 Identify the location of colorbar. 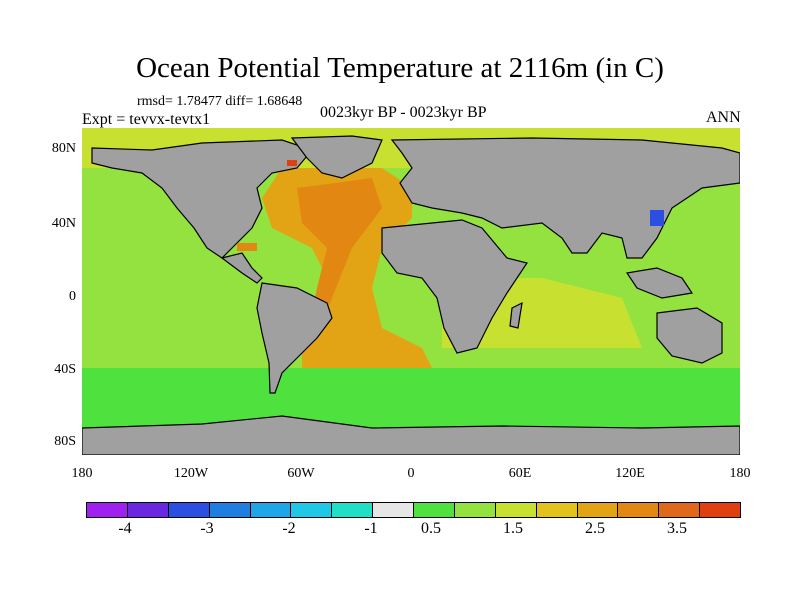
(413, 510).